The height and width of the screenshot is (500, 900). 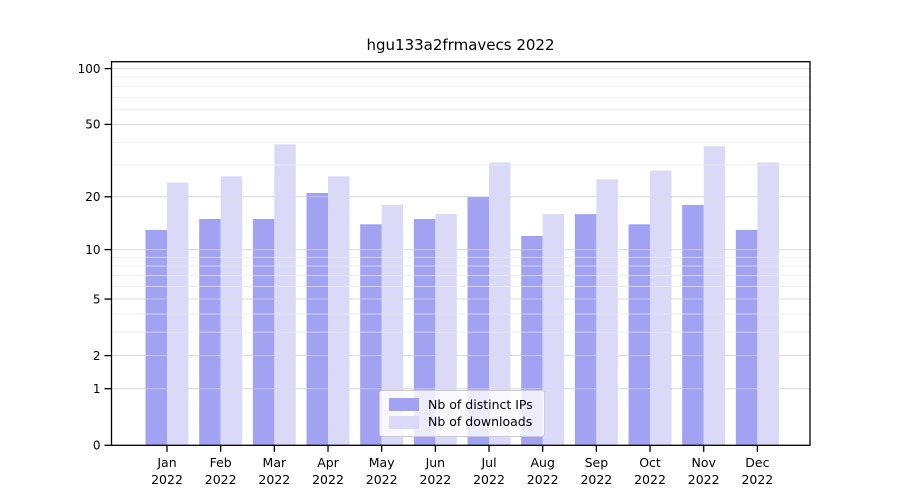 What do you see at coordinates (317, 319) in the screenshot?
I see `bar-distinct-ips-apr` at bounding box center [317, 319].